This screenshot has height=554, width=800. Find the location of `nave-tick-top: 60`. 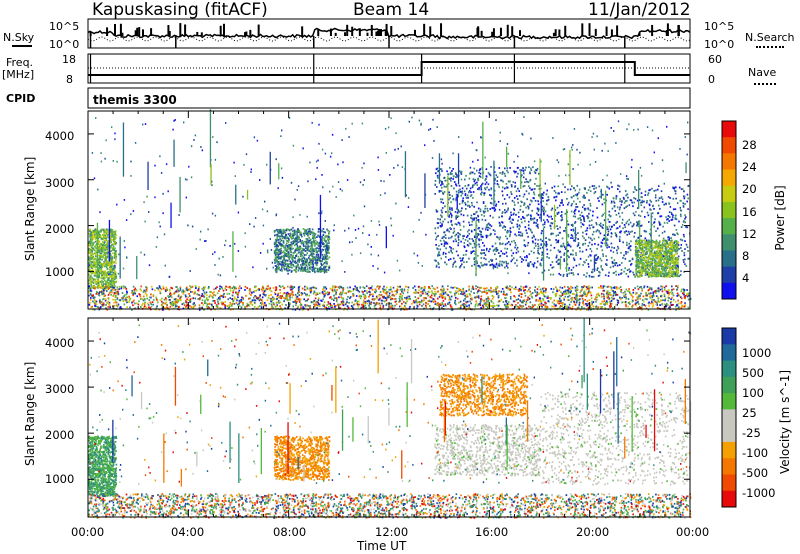

nave-tick-top: 60 is located at coordinates (715, 59).